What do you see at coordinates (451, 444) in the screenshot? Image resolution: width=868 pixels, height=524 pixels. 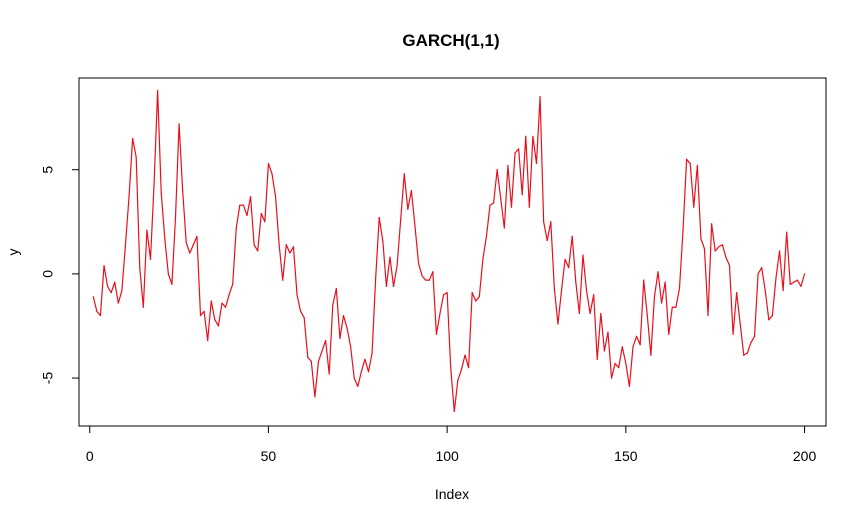 I see `x-axis: 0 50 100 150 200` at bounding box center [451, 444].